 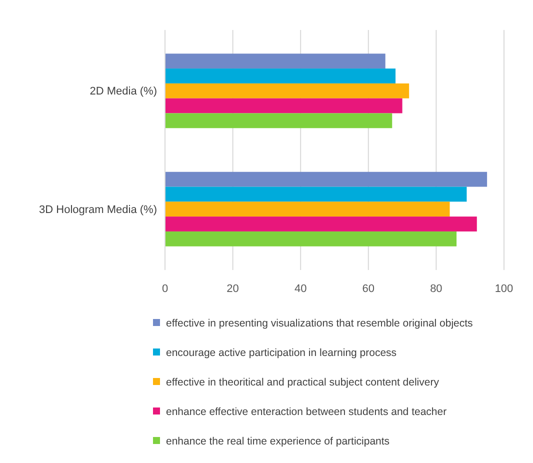 What do you see at coordinates (98, 210) in the screenshot?
I see `y-tick-label: 3D Hologram Media (%)` at bounding box center [98, 210].